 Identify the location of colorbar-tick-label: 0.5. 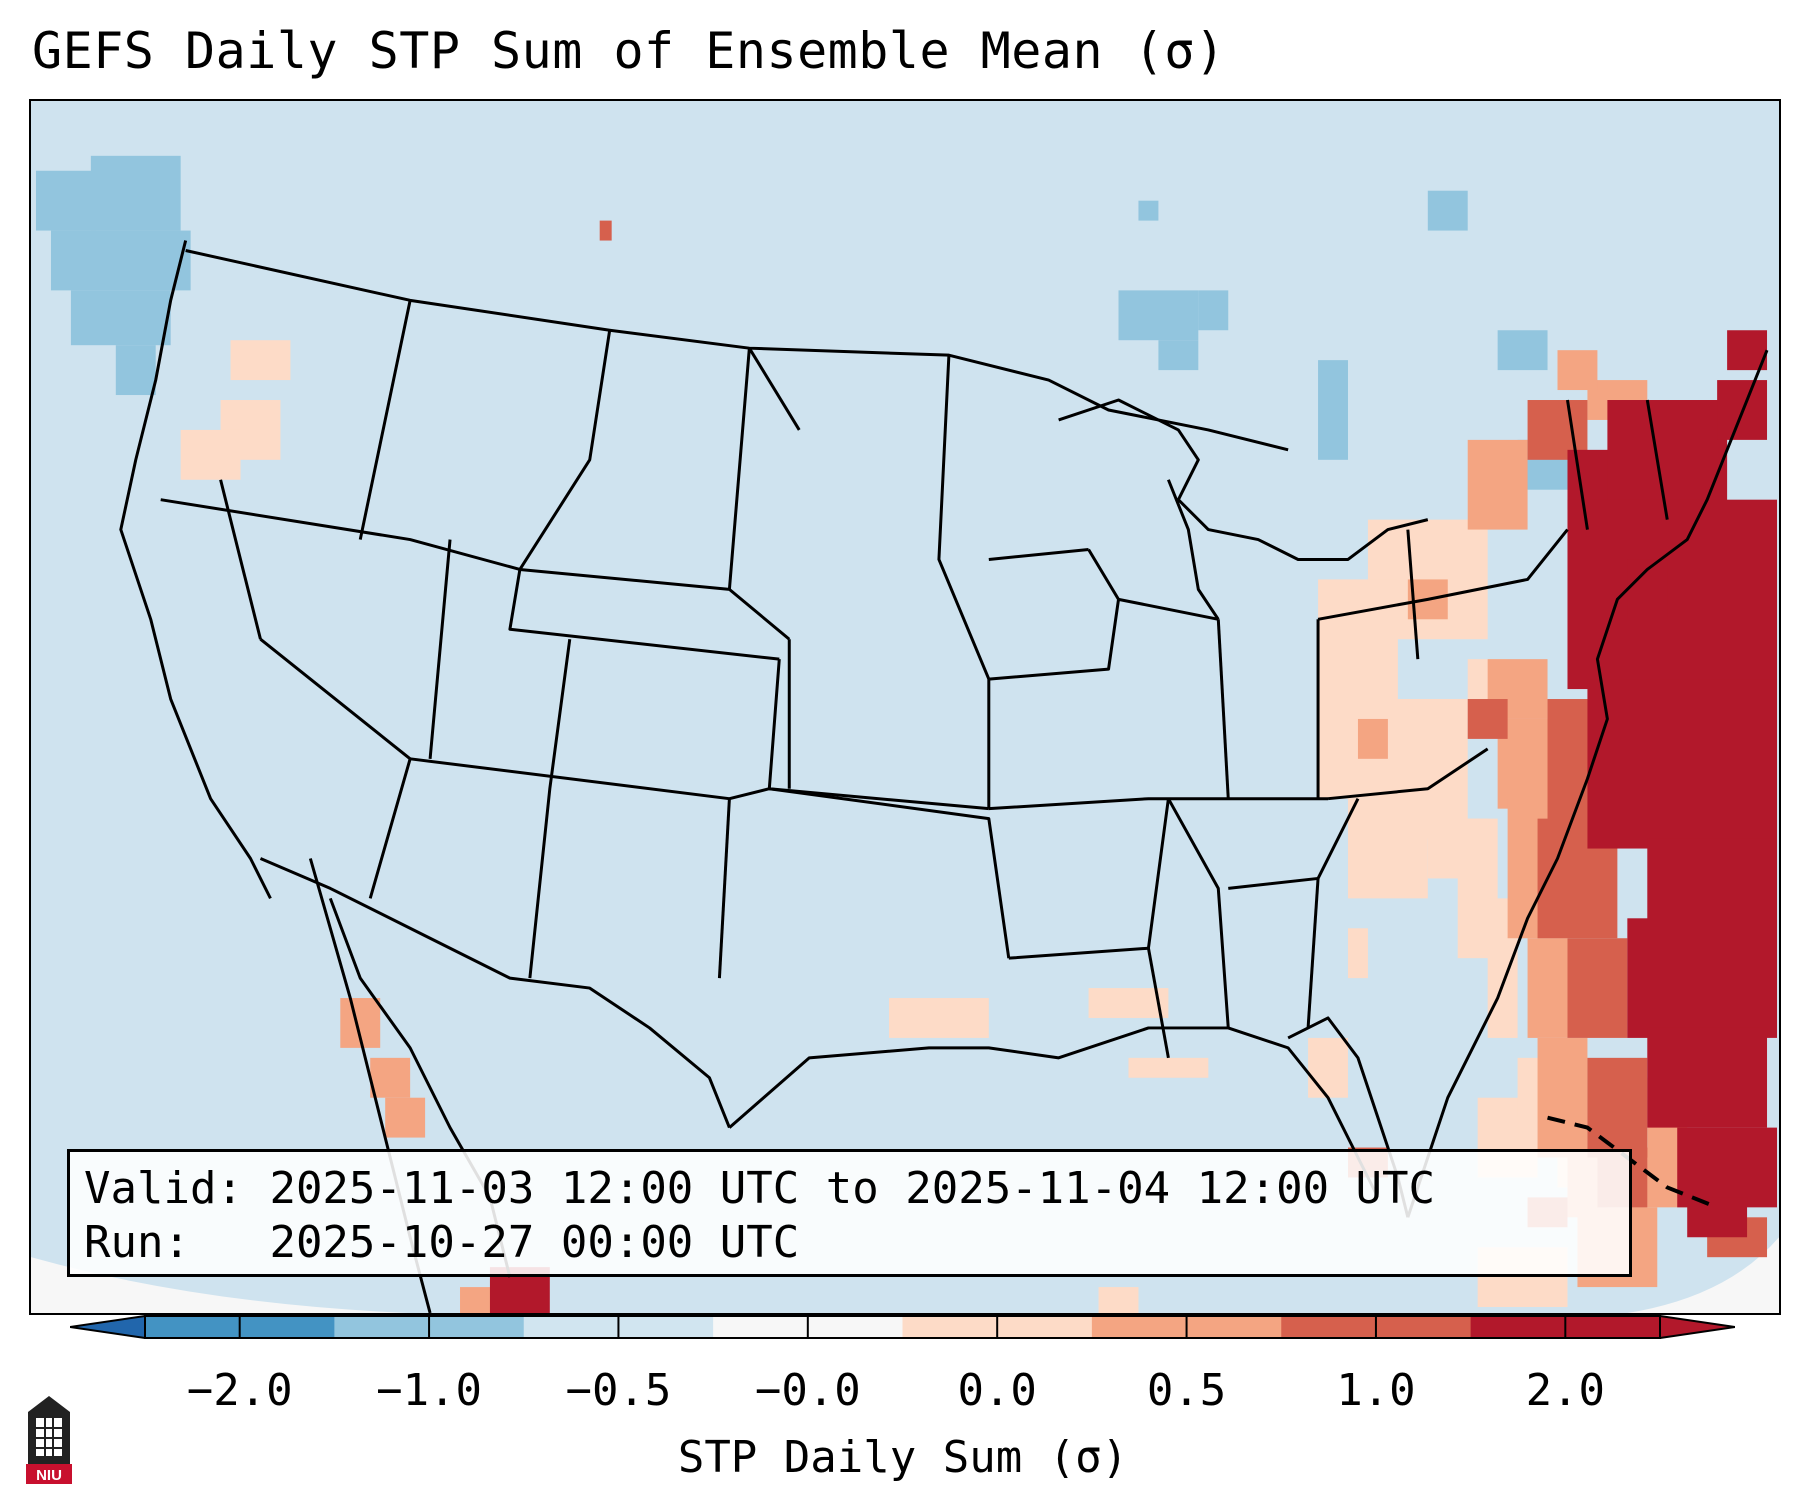
(1186, 1390).